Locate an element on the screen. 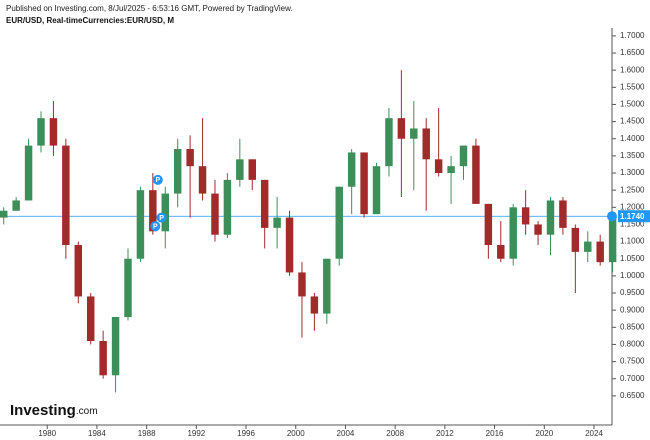  price-badge is located at coordinates (612, 216).